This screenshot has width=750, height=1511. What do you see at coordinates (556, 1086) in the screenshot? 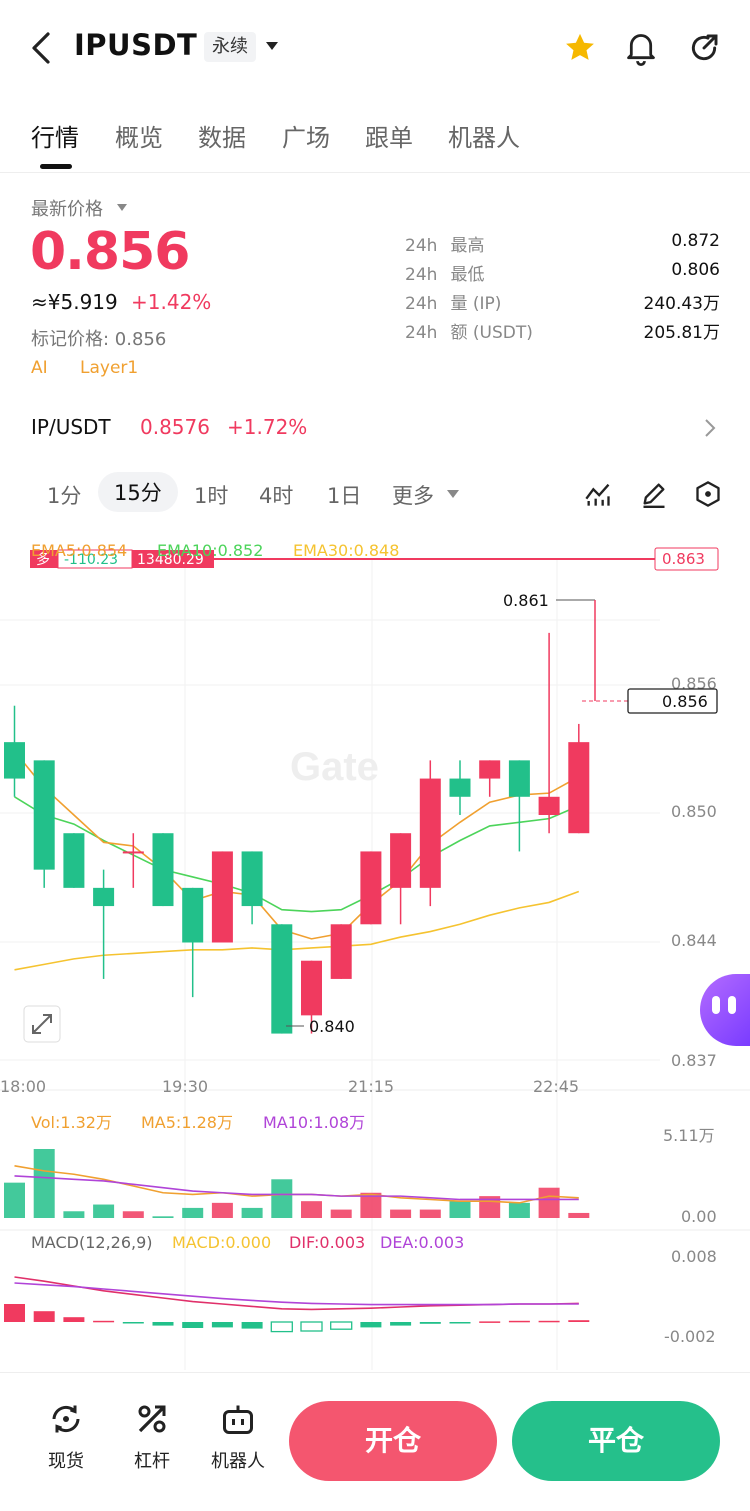
I see `time-axis-label: 22:45` at bounding box center [556, 1086].